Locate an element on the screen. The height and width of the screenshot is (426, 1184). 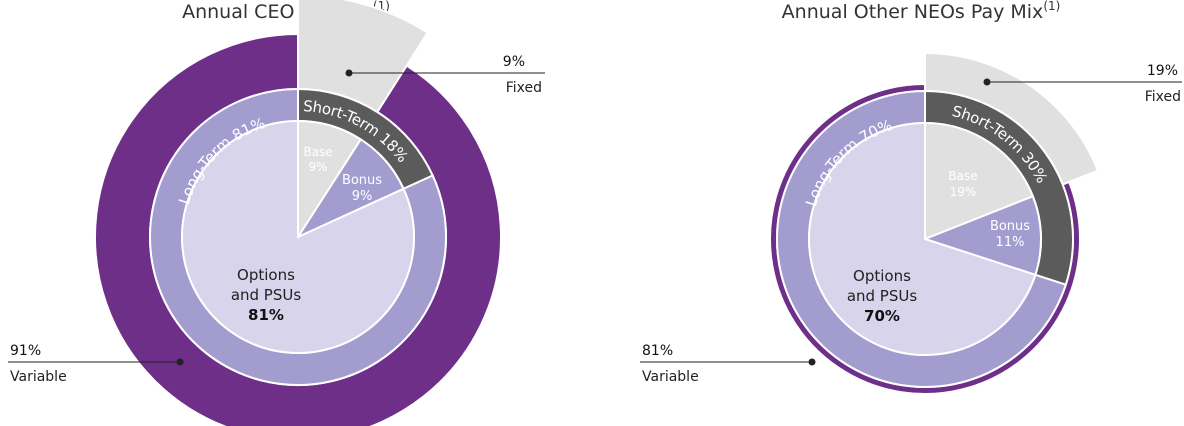
ceo-variable-callout: 91% Variable is located at coordinates (96, 364).